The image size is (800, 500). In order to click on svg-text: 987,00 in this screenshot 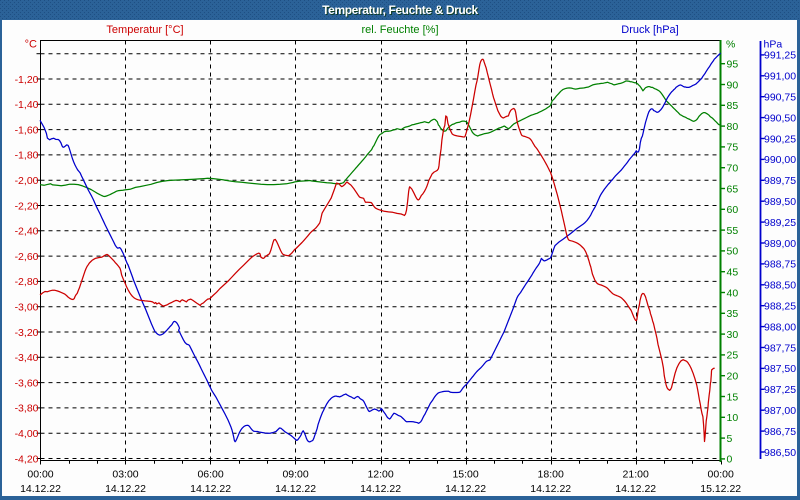, I will do `click(780, 411)`.